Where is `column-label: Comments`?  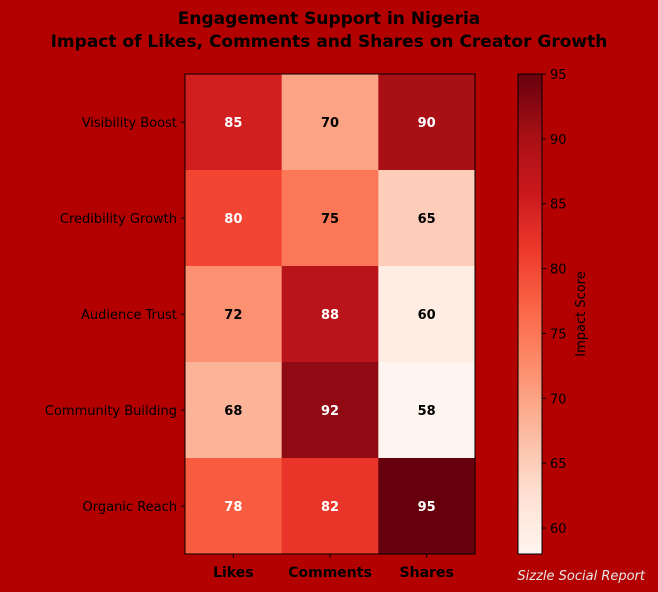 column-label: Comments is located at coordinates (330, 573).